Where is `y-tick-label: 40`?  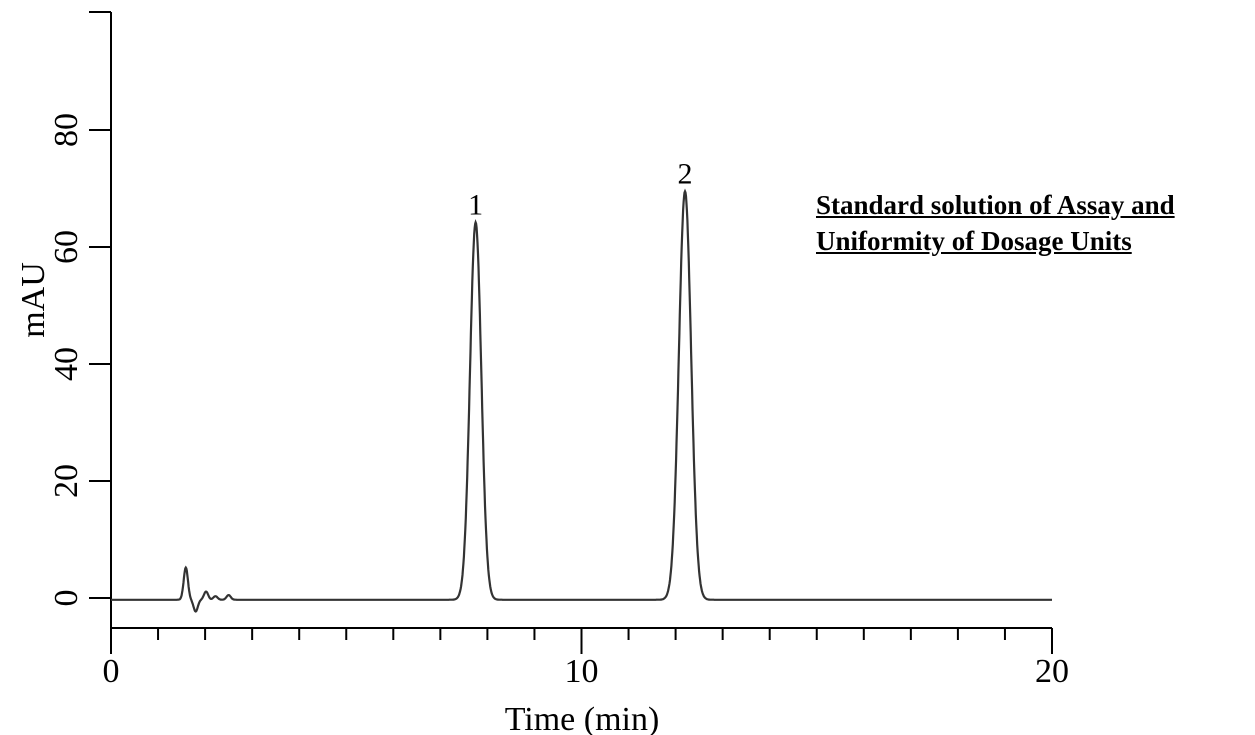 y-tick-label: 40 is located at coordinates (66, 364).